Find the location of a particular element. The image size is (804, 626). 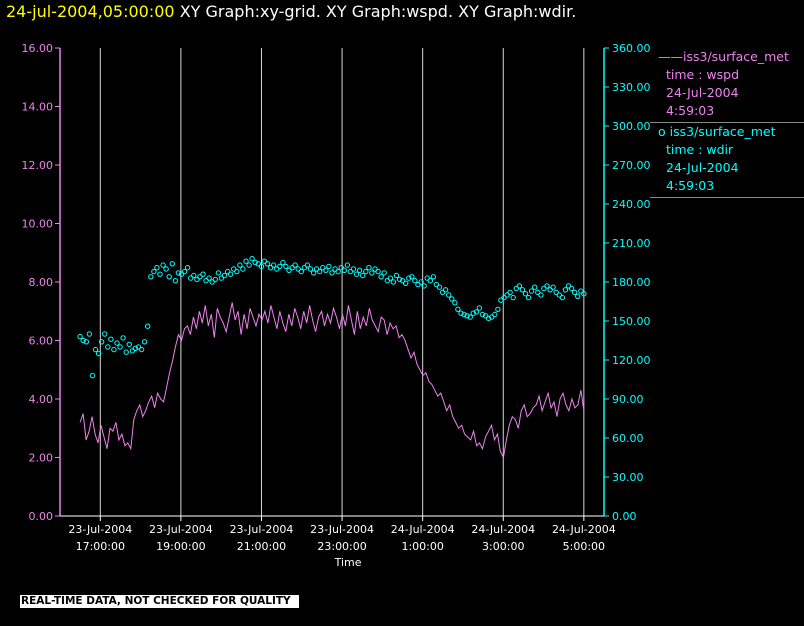

right-tick-label: 330.00 is located at coordinates (631, 87).